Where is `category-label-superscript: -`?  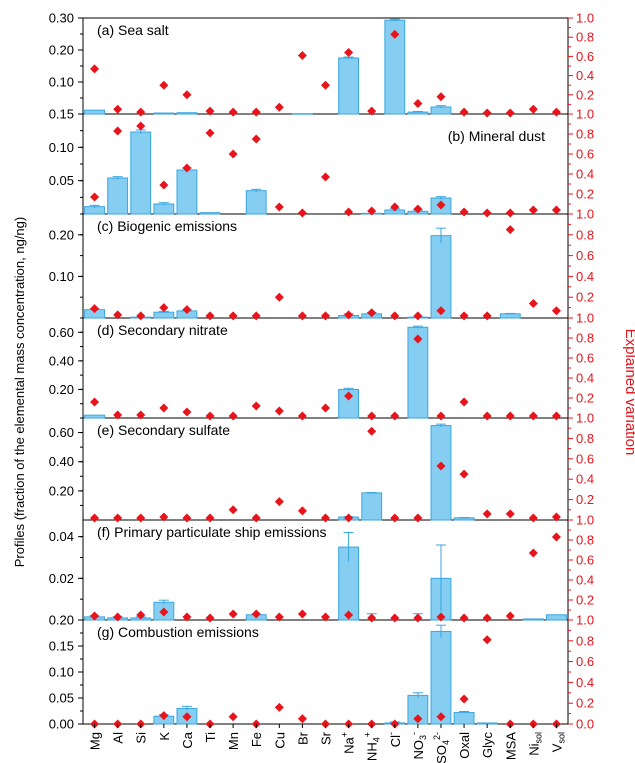
category-label-superscript: - is located at coordinates (391, 733).